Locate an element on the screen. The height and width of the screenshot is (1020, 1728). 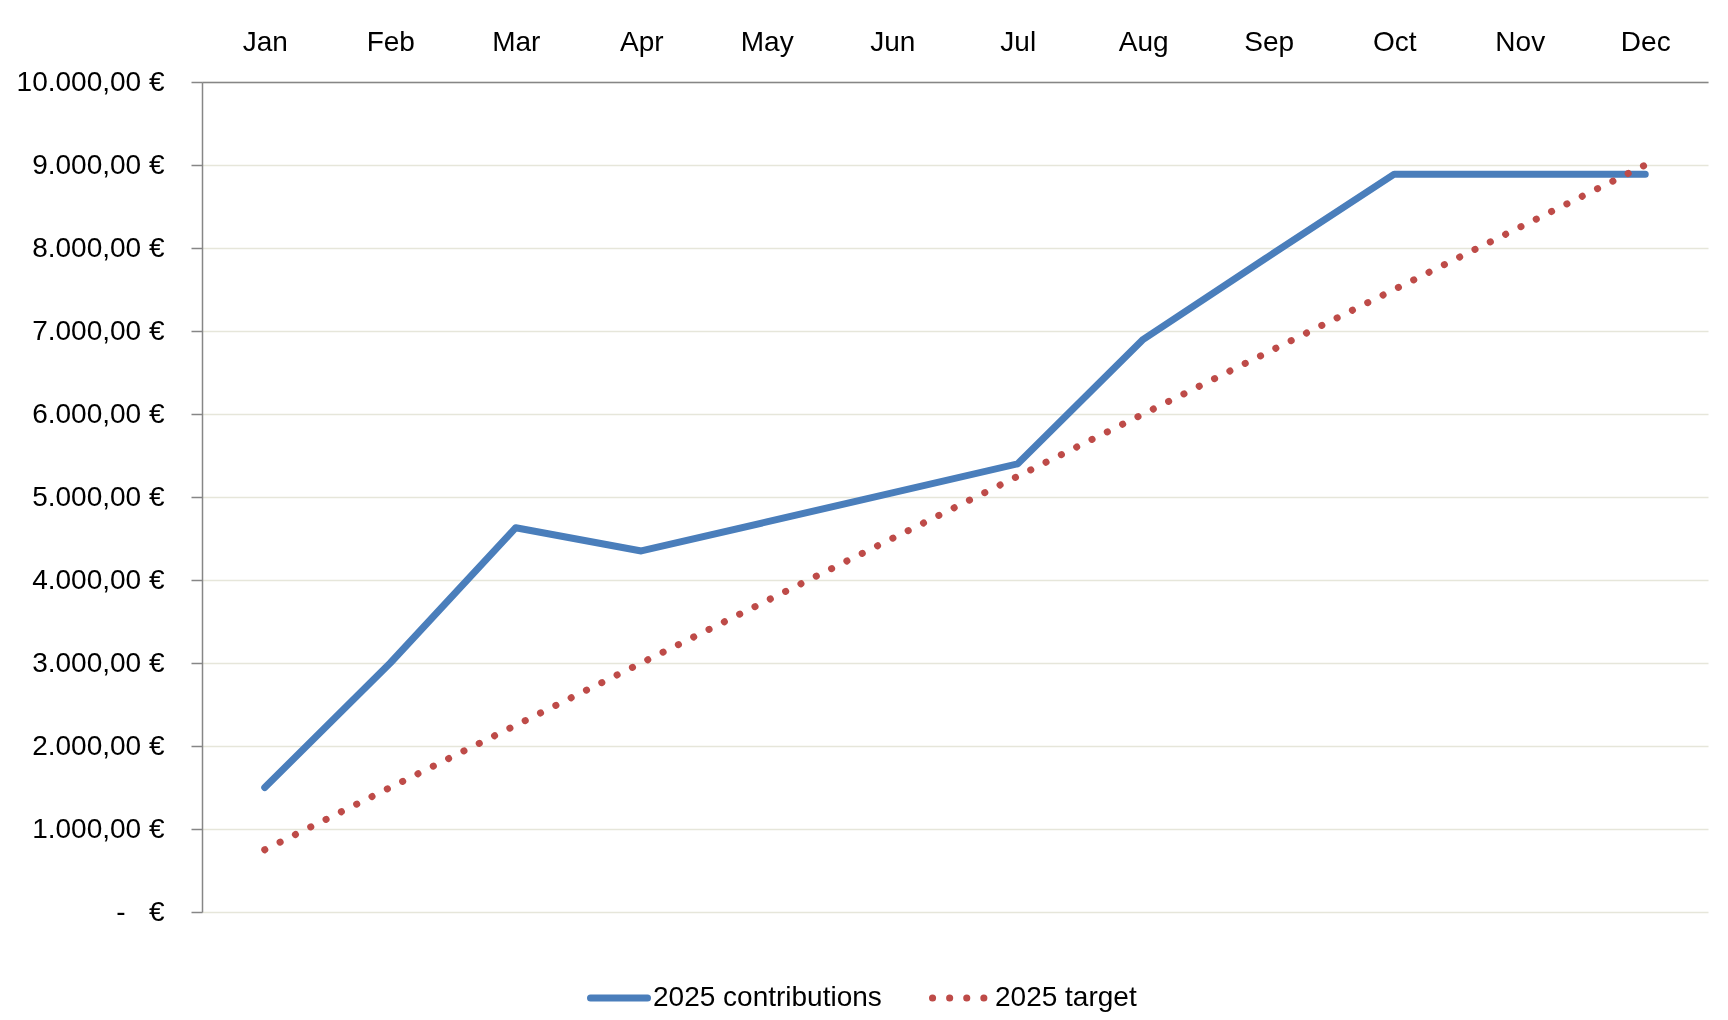
x-tick-label: Oct is located at coordinates (1394, 41).